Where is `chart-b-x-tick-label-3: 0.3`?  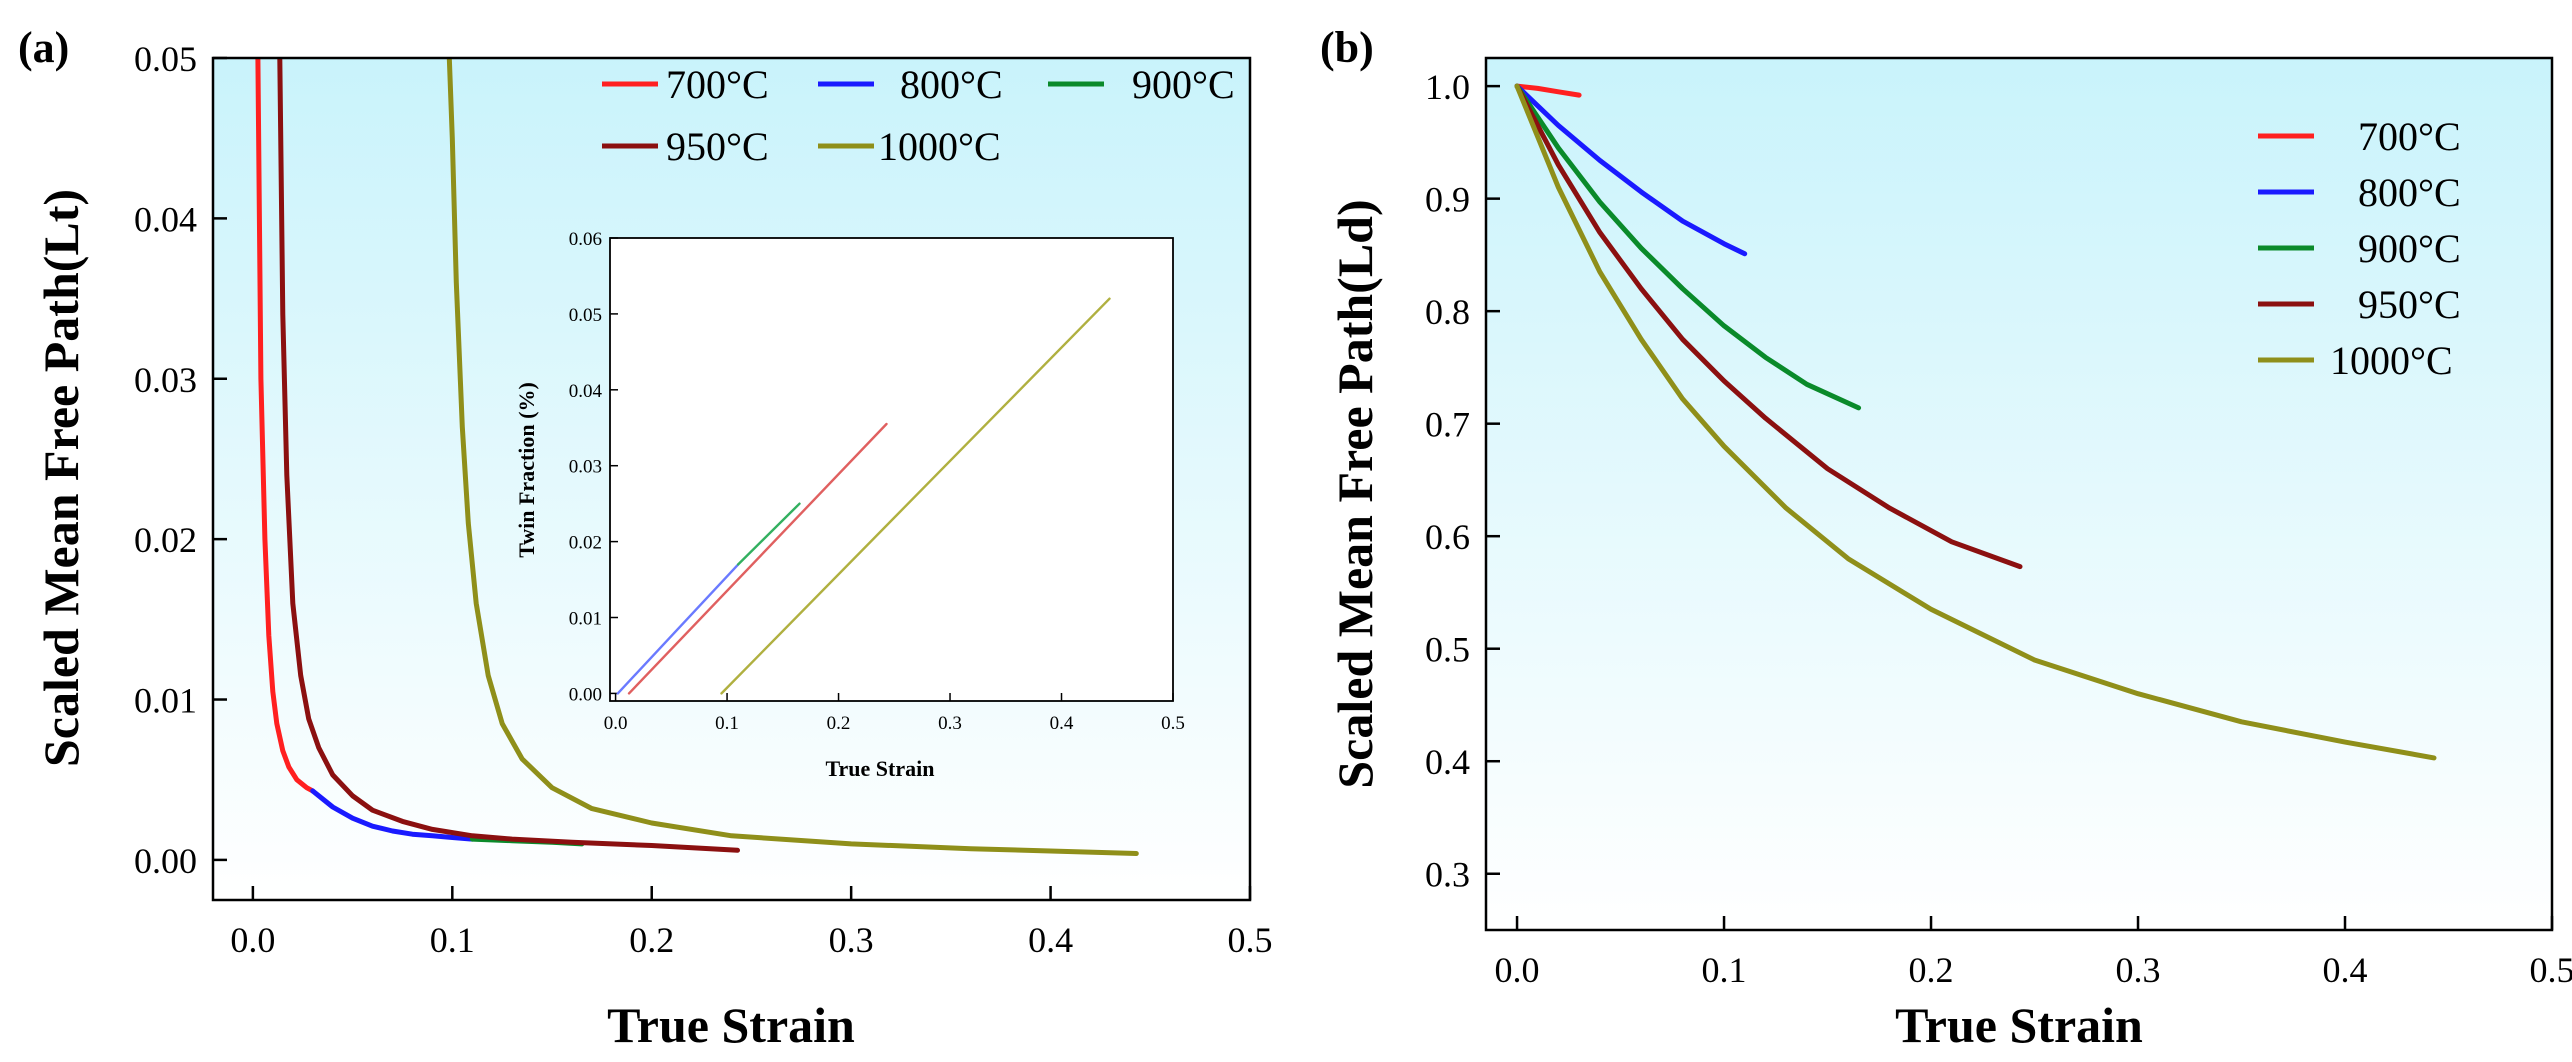
chart-b-x-tick-label-3: 0.3 is located at coordinates (2138, 970).